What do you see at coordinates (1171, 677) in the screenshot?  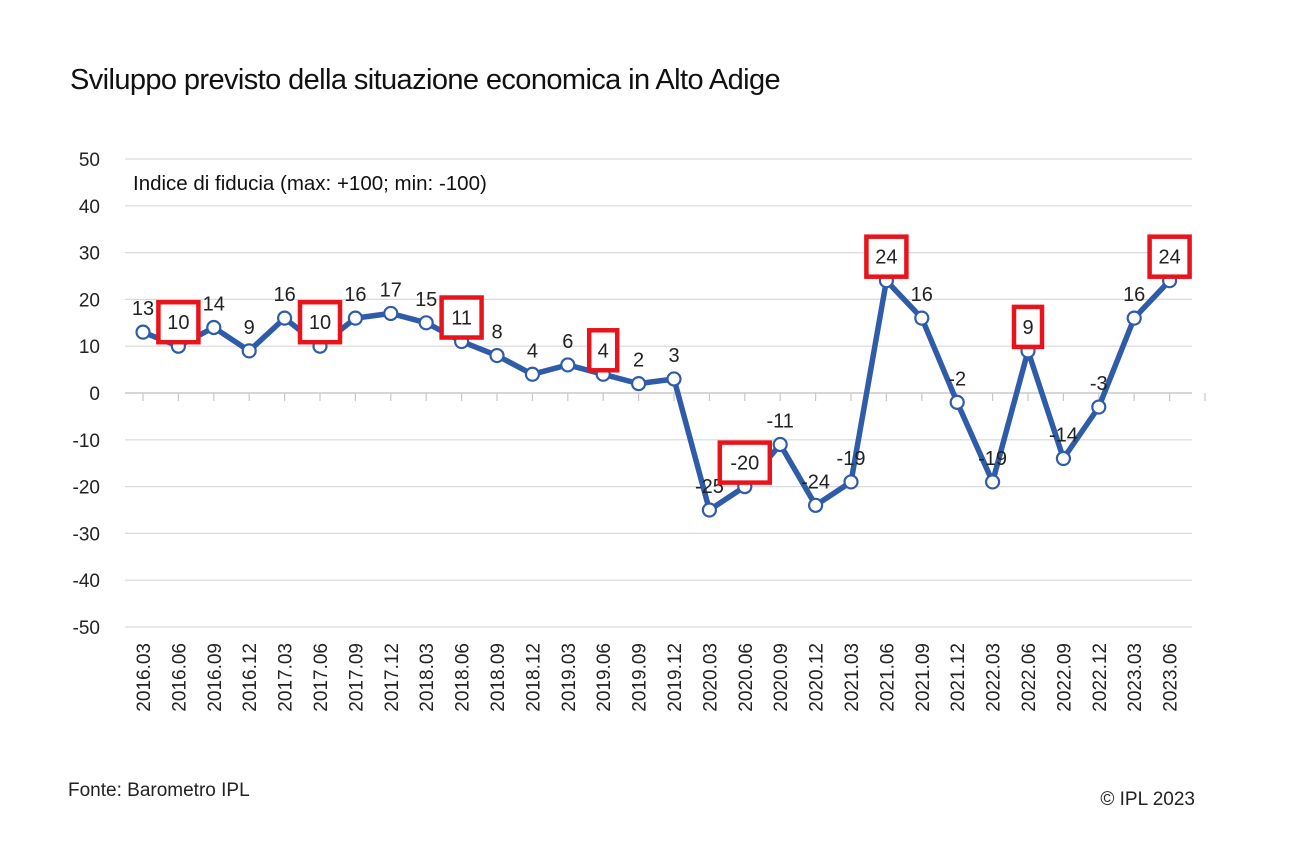 I see `x-tick-label: 2023.06` at bounding box center [1171, 677].